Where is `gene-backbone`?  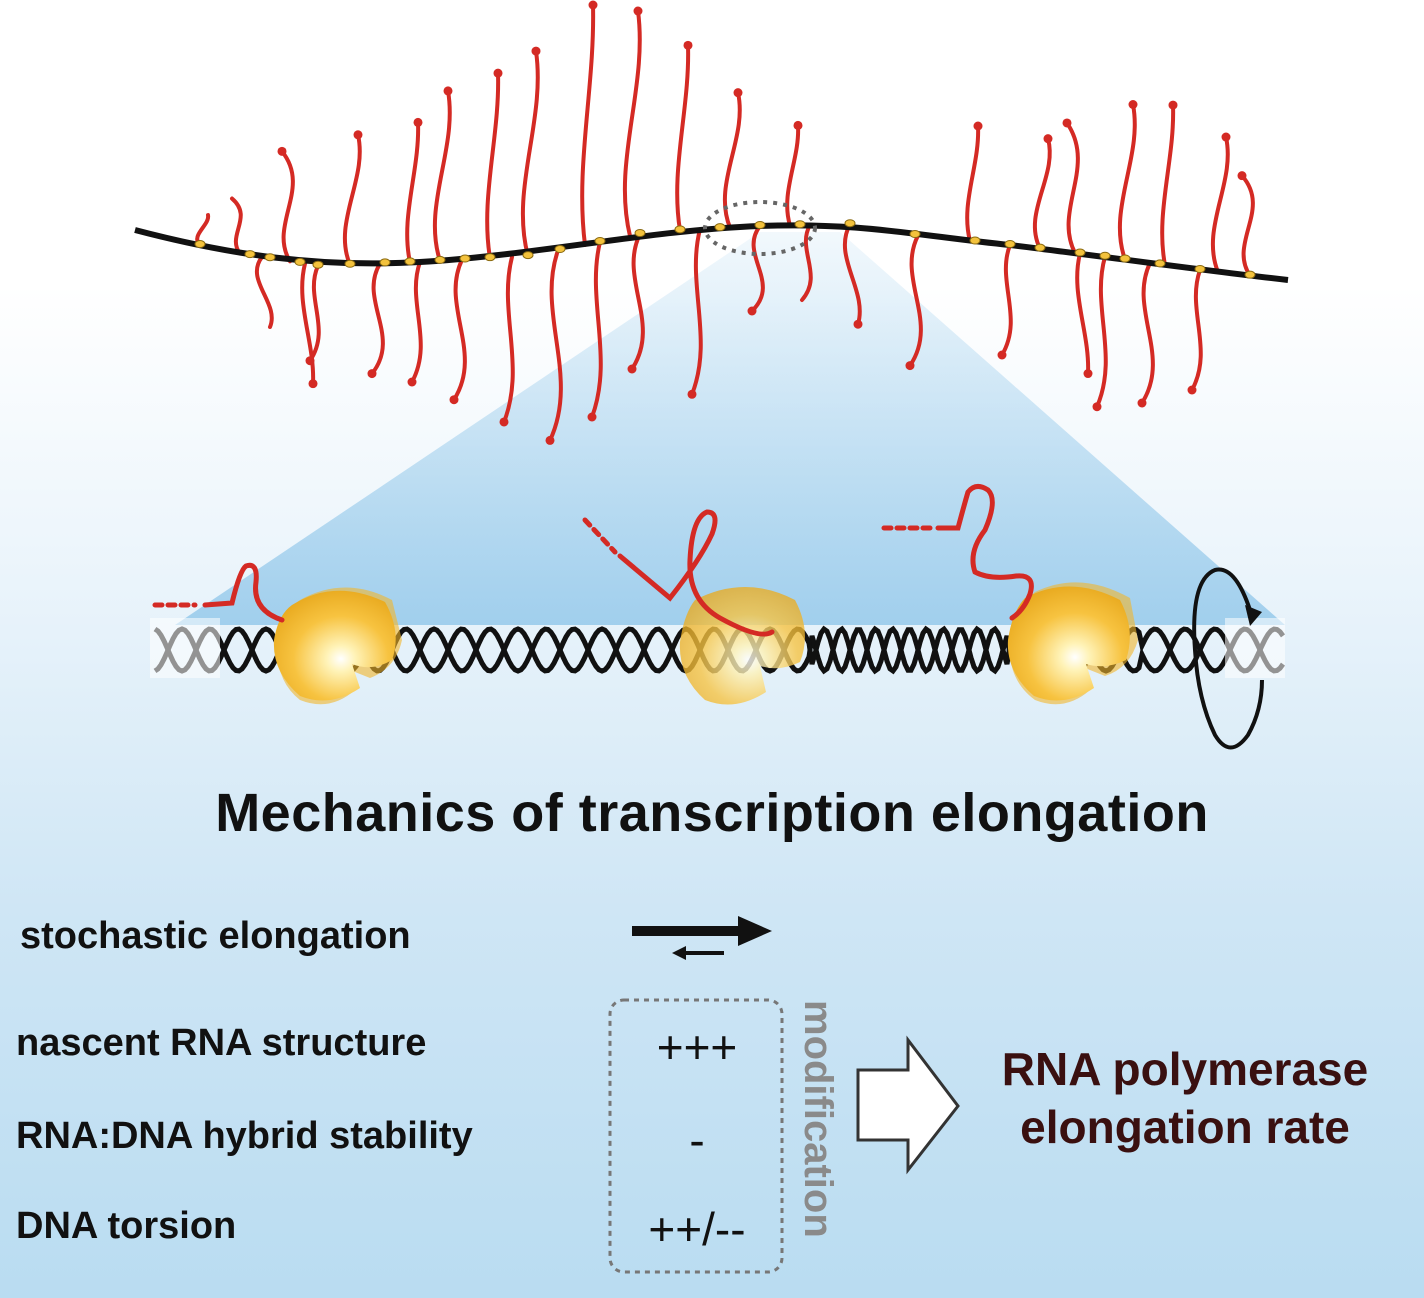 gene-backbone is located at coordinates (711, 252).